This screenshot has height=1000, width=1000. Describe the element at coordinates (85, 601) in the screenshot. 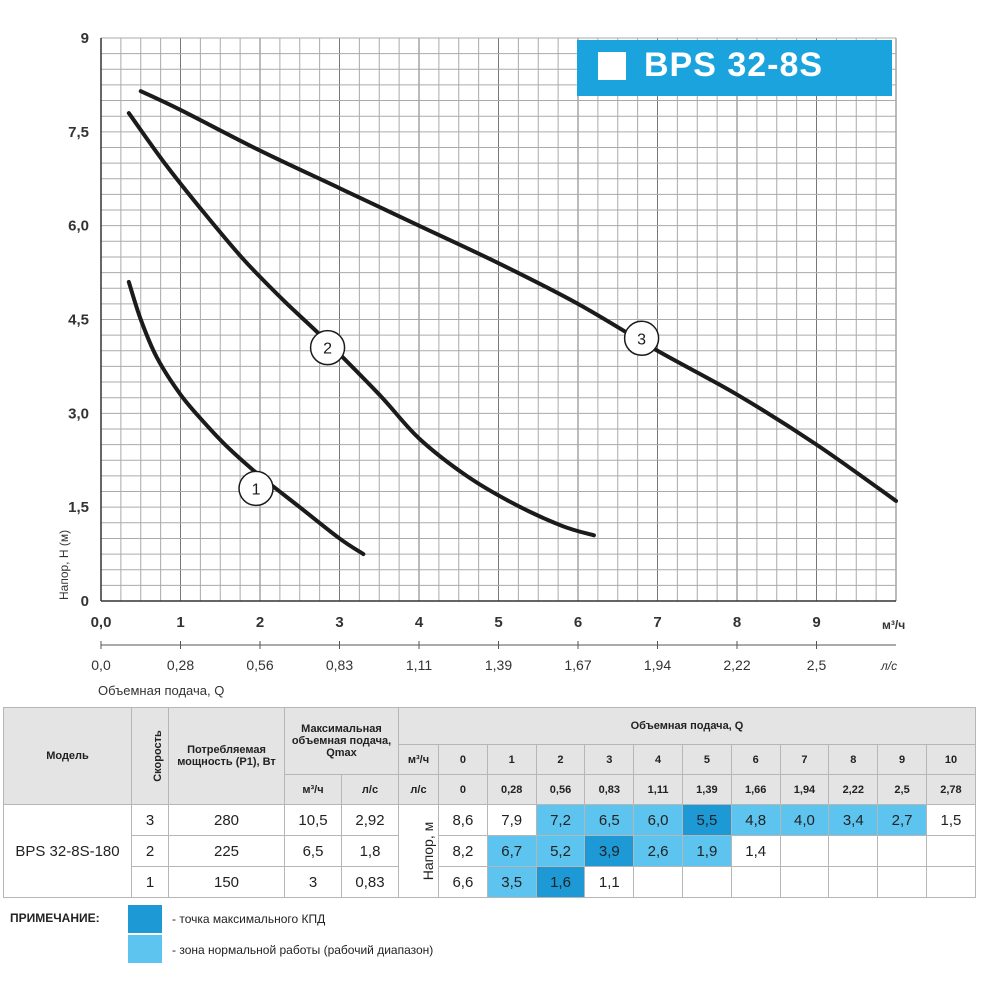

I see `y-tick-label: 0` at that location.